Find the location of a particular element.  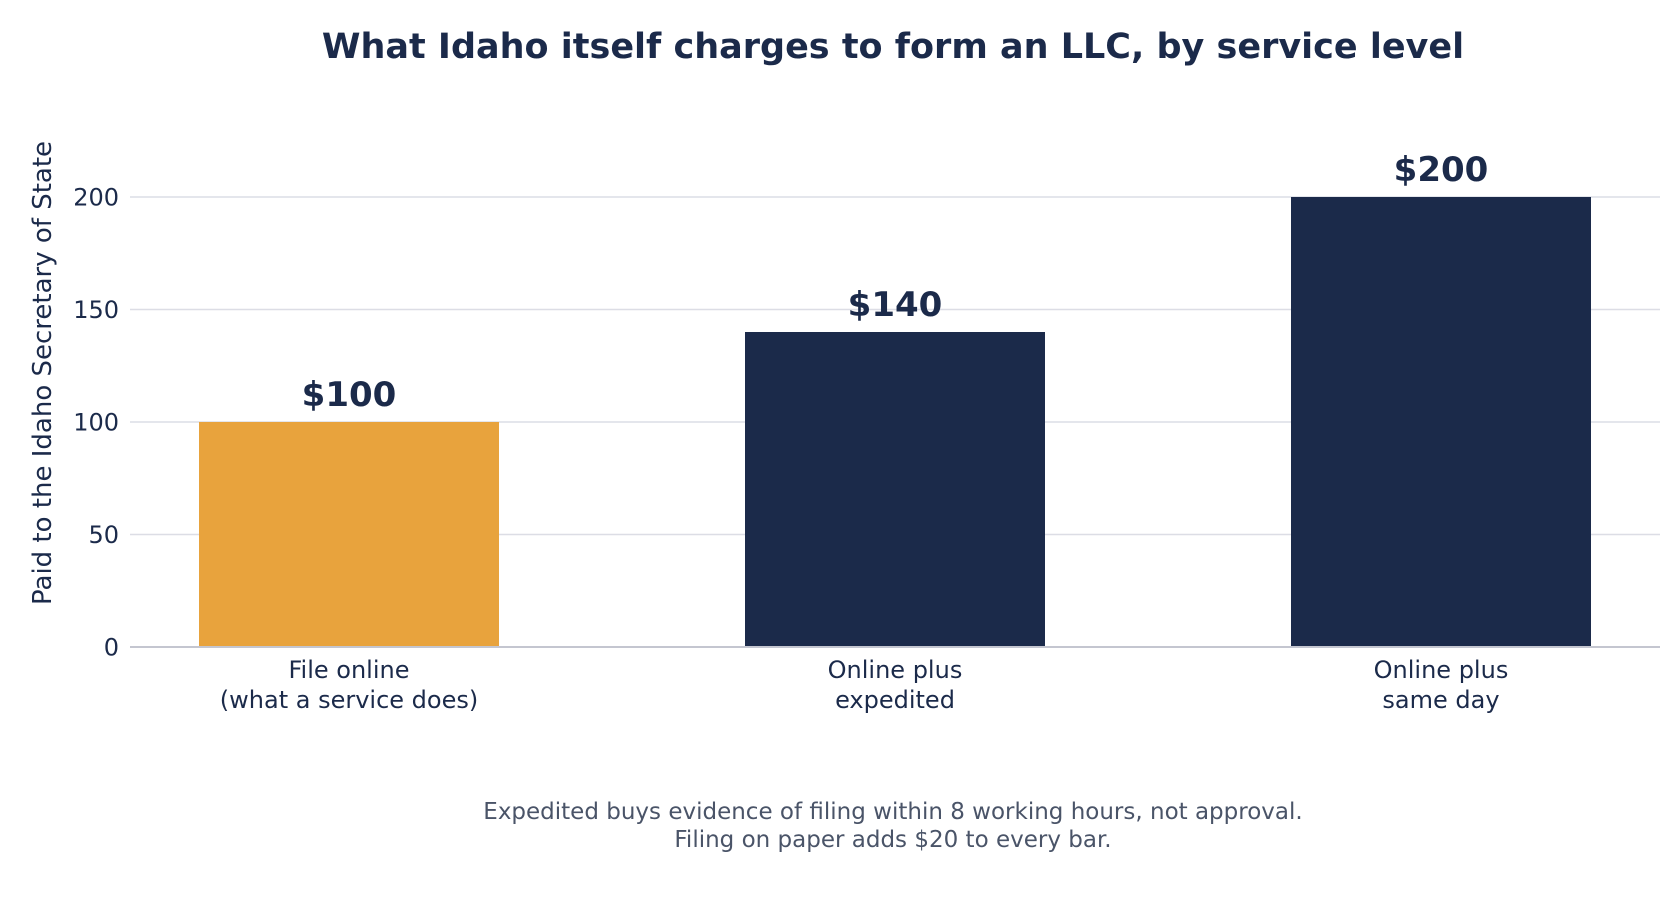

bar-value-label: $100 is located at coordinates (349, 395).